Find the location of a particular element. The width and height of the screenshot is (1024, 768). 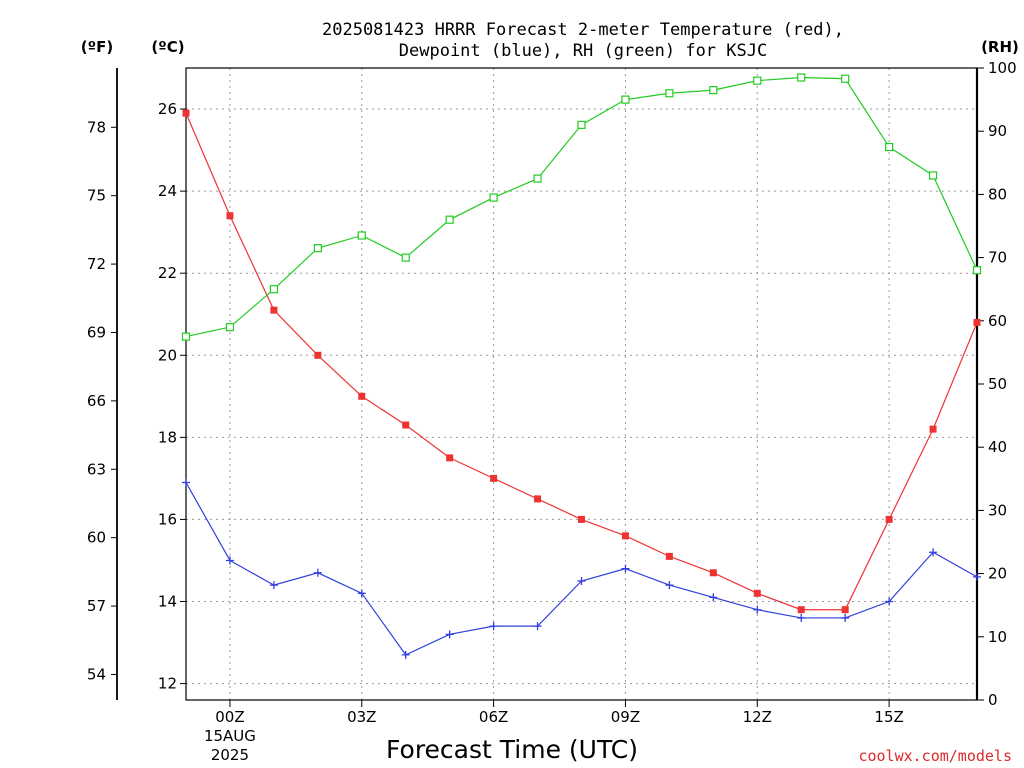

chart-title-line2: Dewpoint (blue), RH (green) for KSJC is located at coordinates (583, 51).